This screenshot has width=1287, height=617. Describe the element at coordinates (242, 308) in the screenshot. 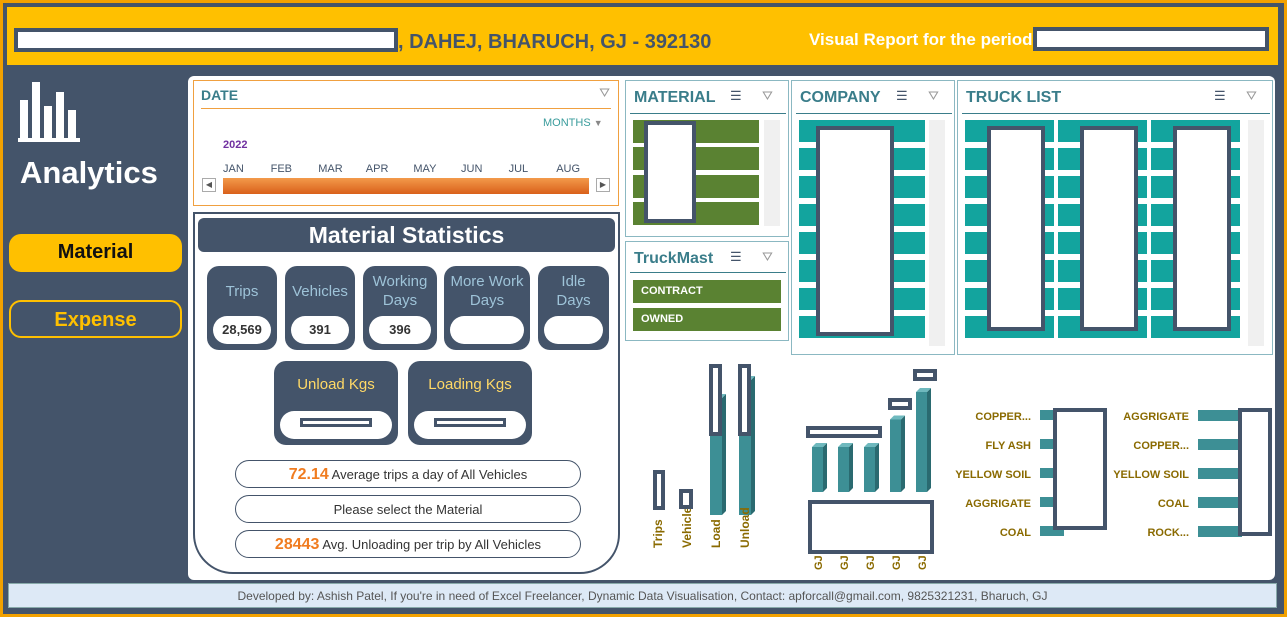

I see `kpi-trips: Trips 28,569` at that location.